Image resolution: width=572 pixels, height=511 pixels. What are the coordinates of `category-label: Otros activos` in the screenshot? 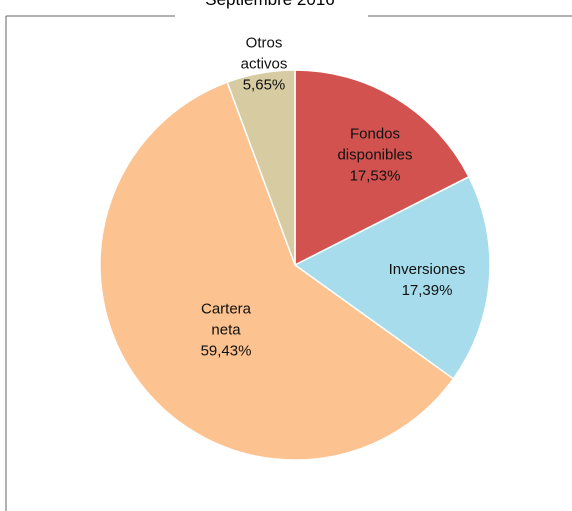 It's located at (264, 53).